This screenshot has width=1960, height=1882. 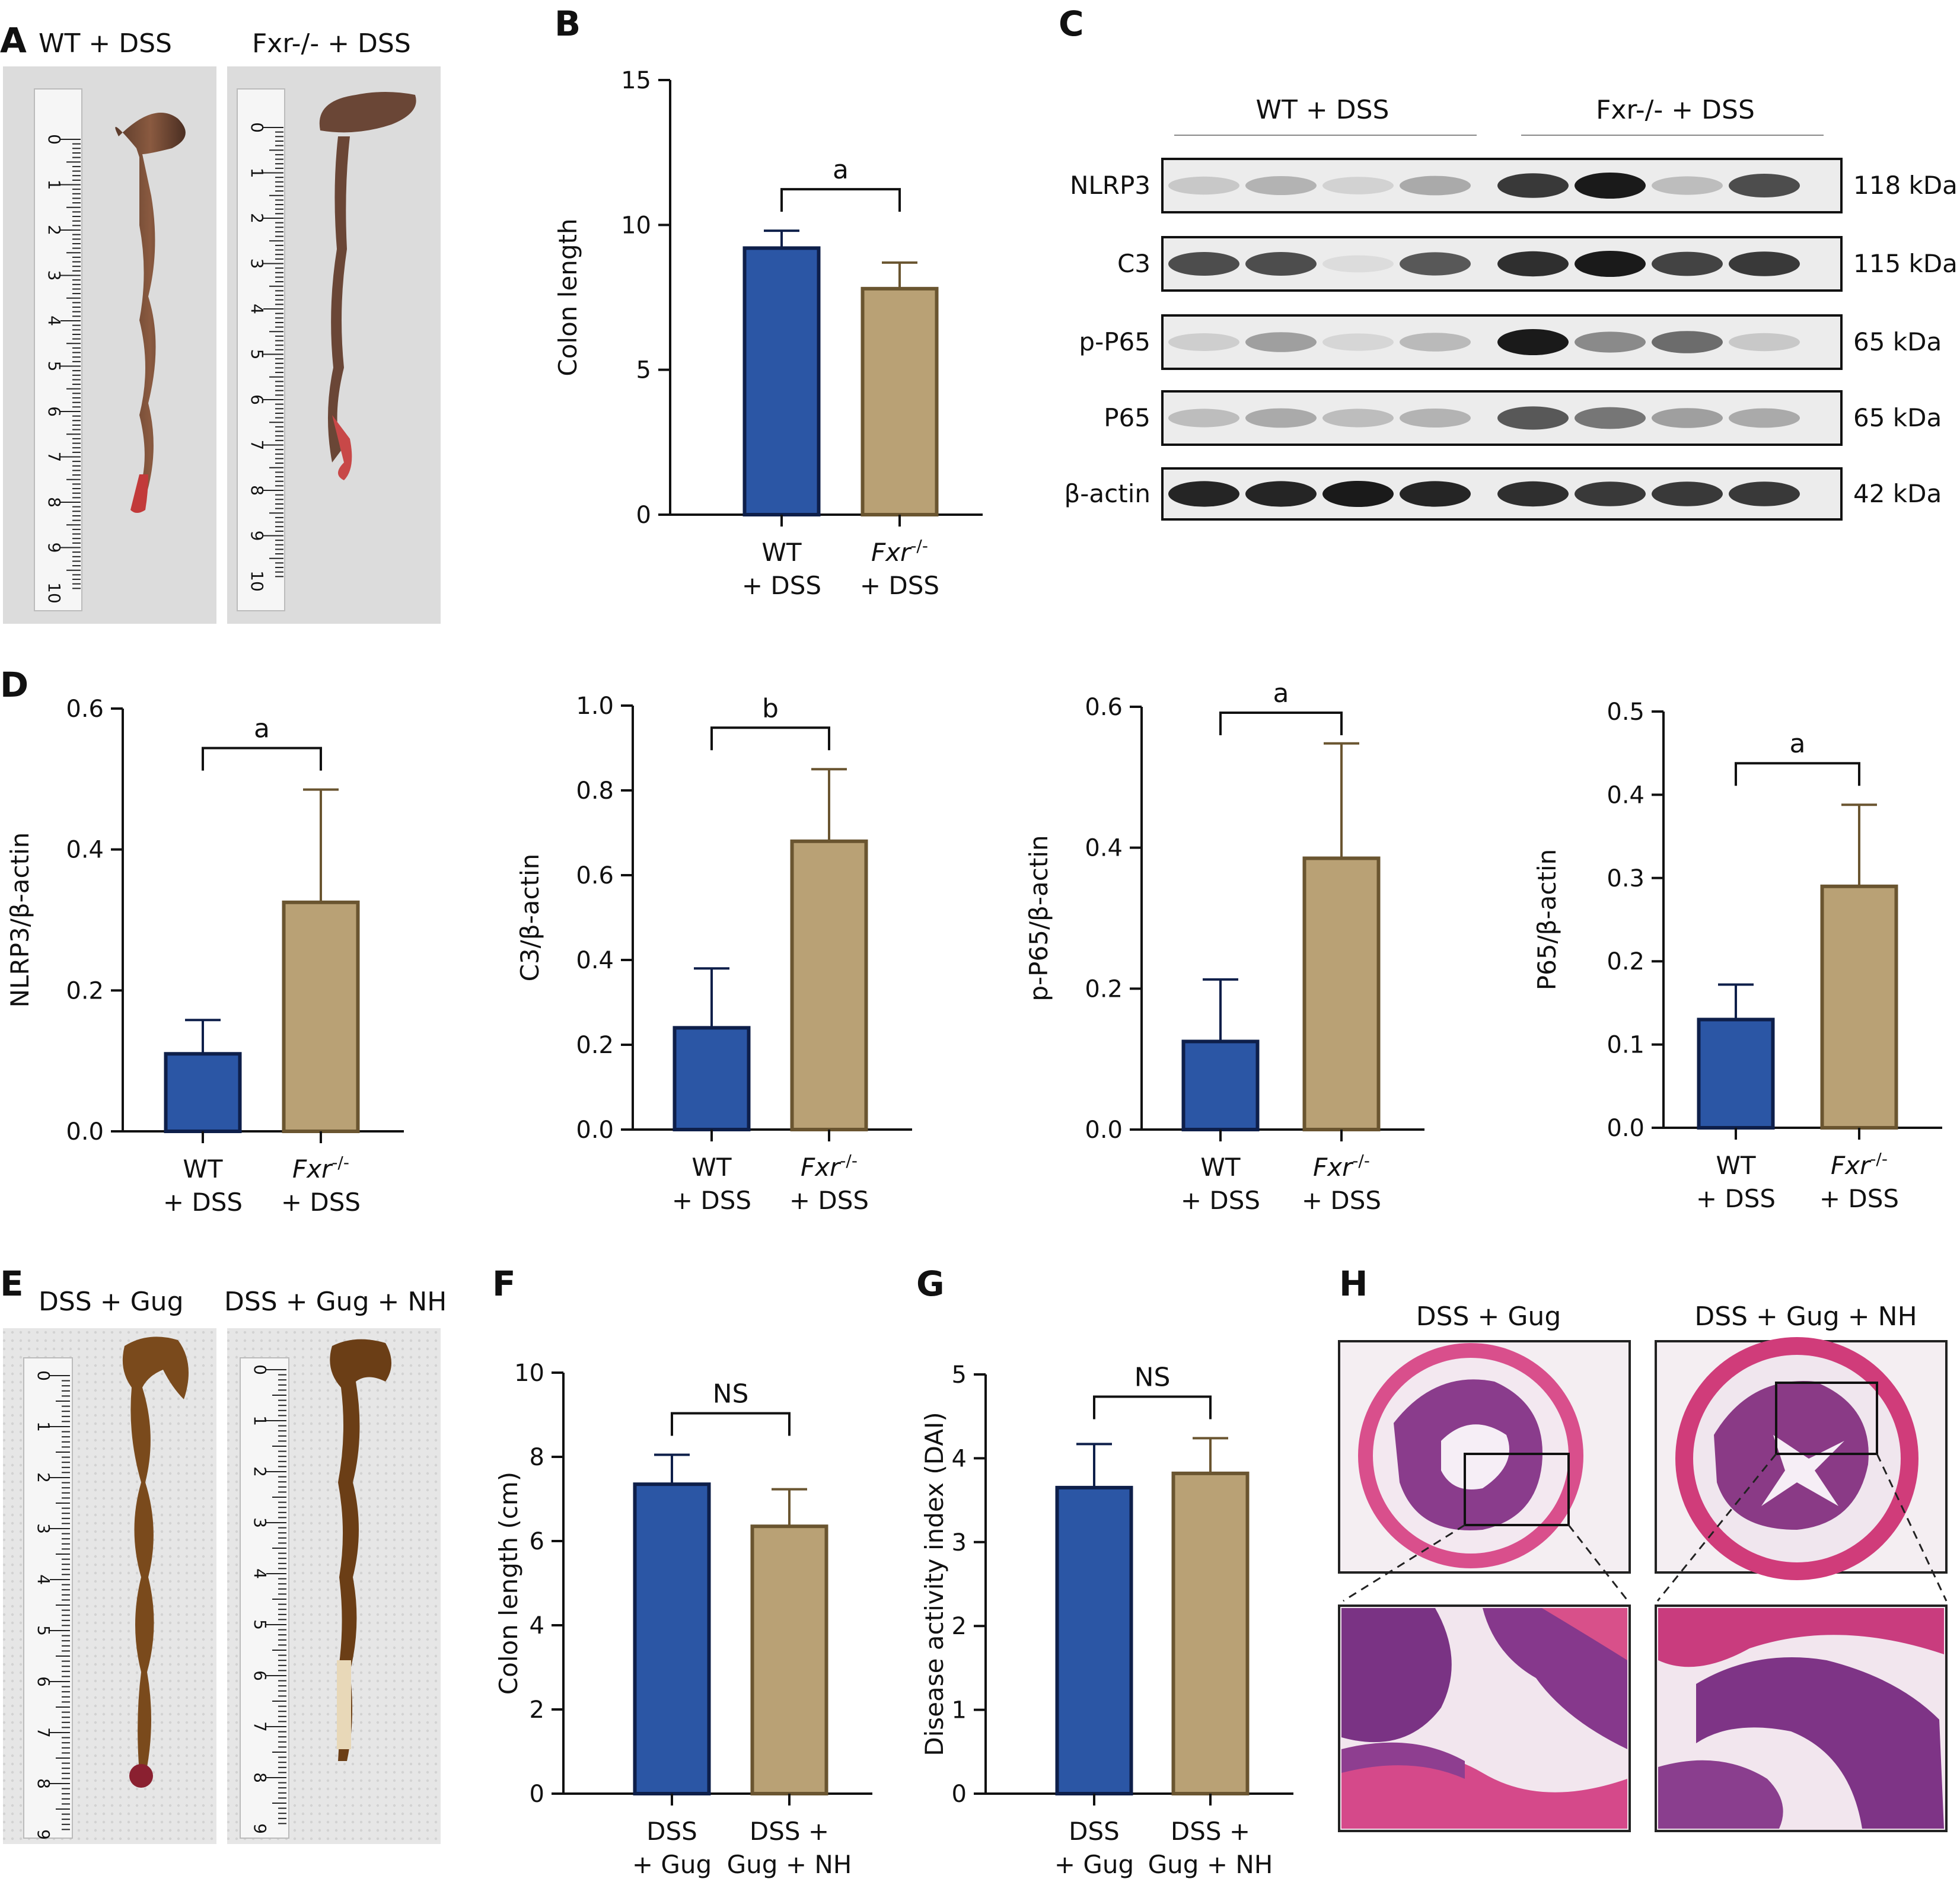 I want to click on panel-label-c: C, so click(x=1071, y=24).